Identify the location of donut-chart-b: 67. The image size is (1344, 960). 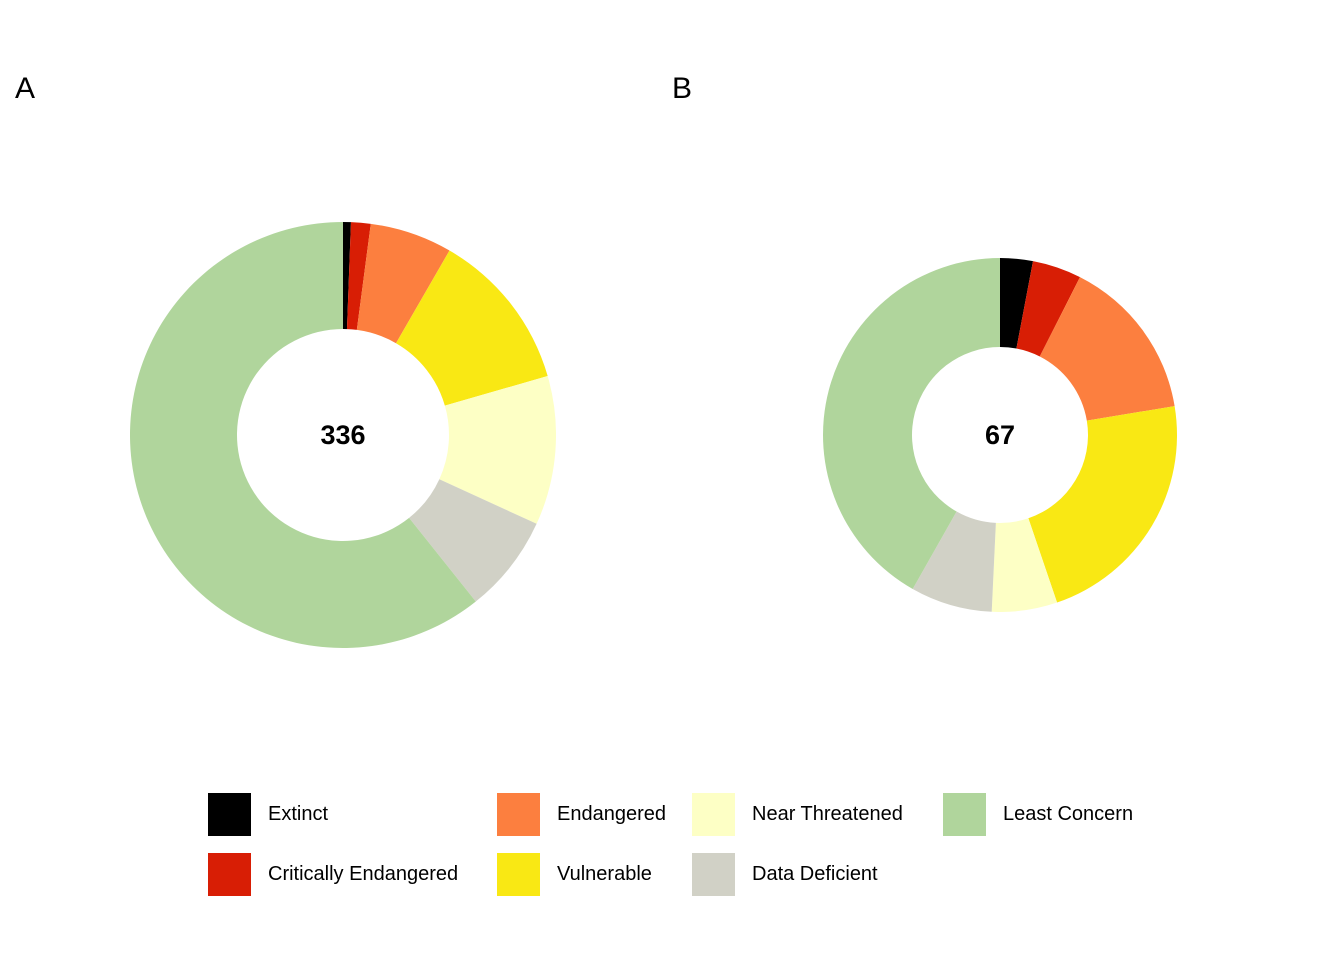
(1000, 435).